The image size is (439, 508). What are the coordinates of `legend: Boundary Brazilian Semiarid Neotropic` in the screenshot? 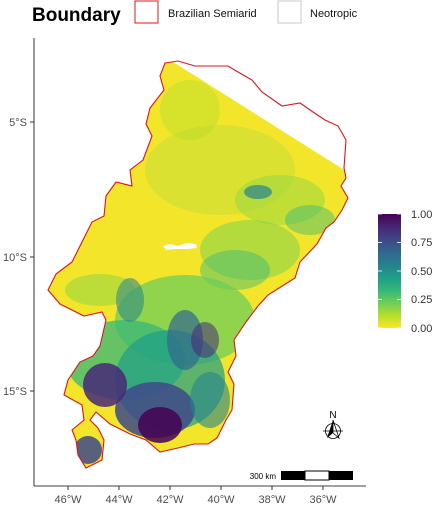 It's located at (195, 13).